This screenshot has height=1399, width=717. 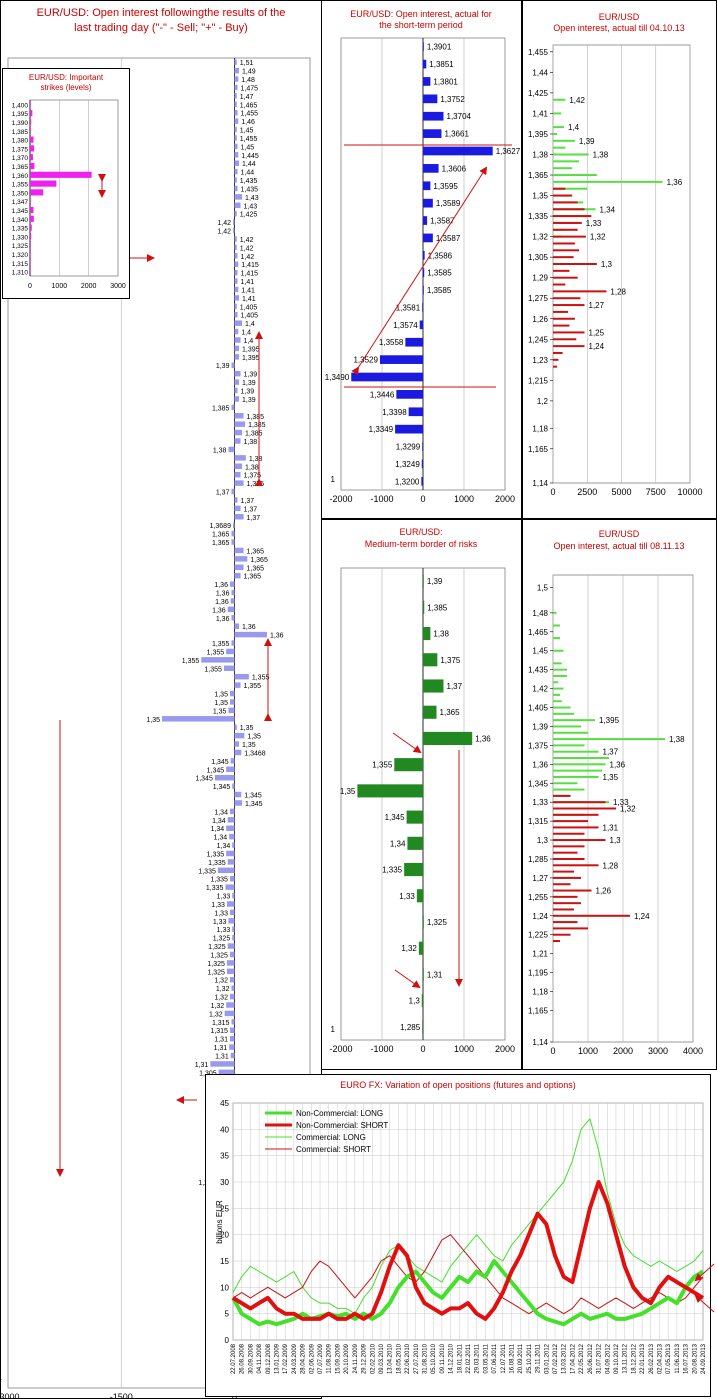 What do you see at coordinates (538, 52) in the screenshot?
I see `oct-y-tick: 1,455` at bounding box center [538, 52].